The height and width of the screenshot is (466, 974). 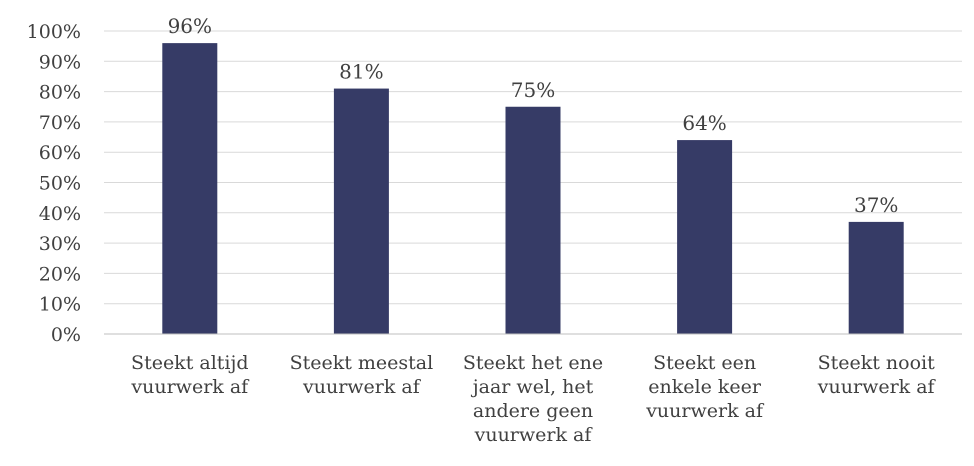 What do you see at coordinates (60, 274) in the screenshot?
I see `y-tick-label: 20%` at bounding box center [60, 274].